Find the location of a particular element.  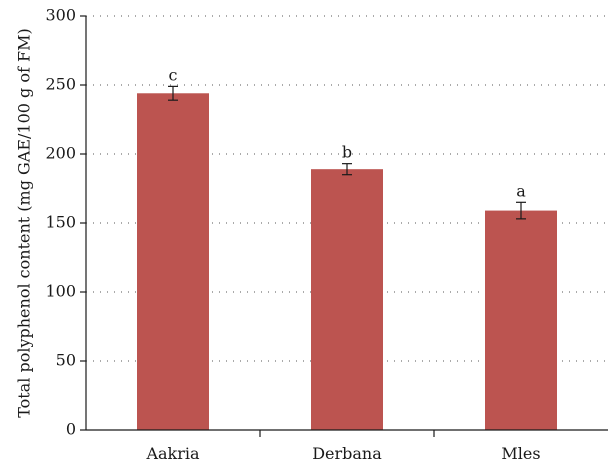

x-category-label: Derbana is located at coordinates (347, 453).